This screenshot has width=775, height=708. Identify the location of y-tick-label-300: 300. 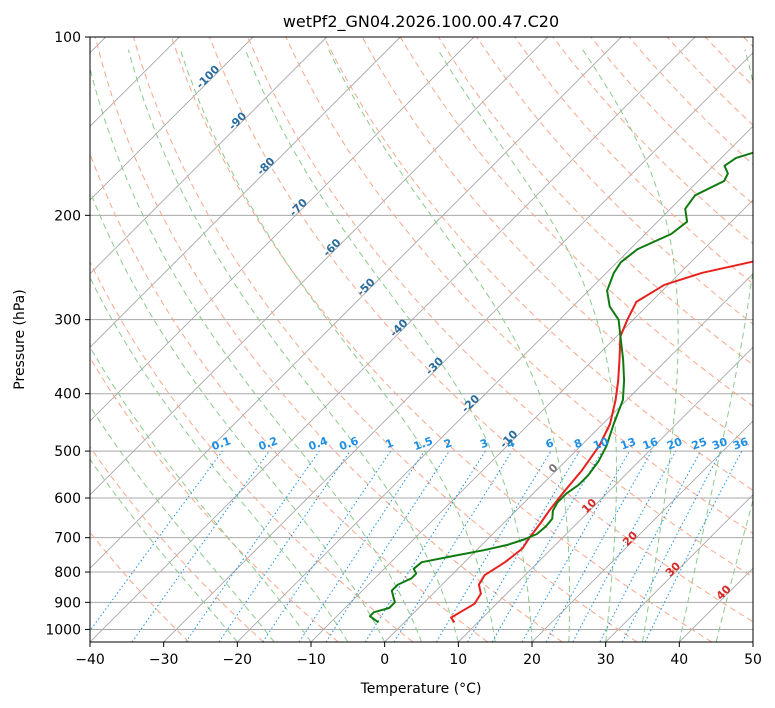
(67, 321).